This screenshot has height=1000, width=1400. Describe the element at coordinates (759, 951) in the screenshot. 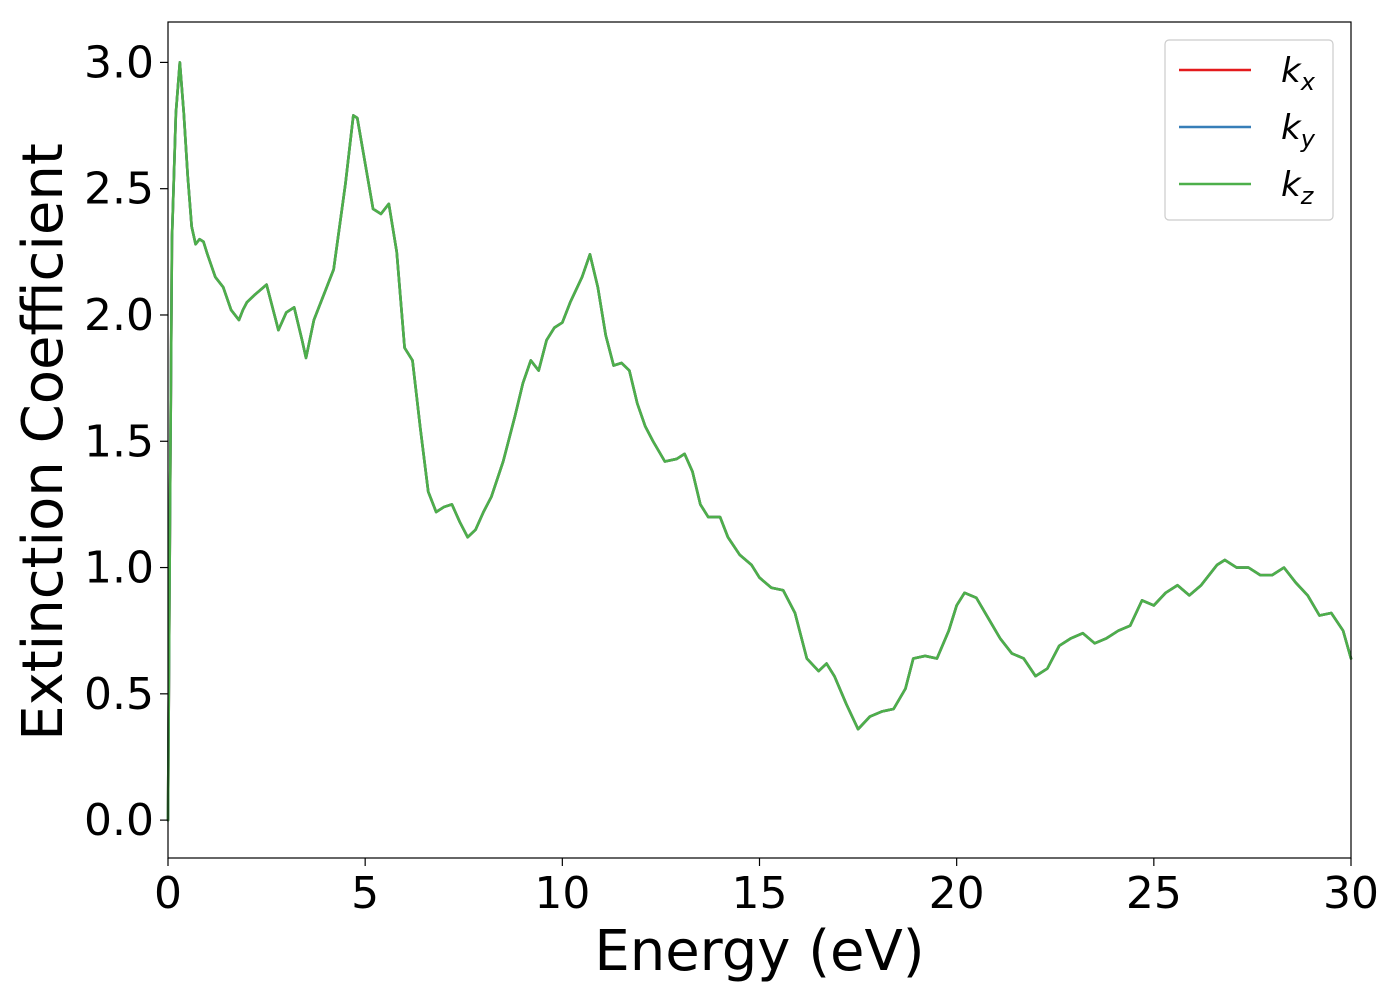

I see `x-axis-label: Energy (eV)` at that location.